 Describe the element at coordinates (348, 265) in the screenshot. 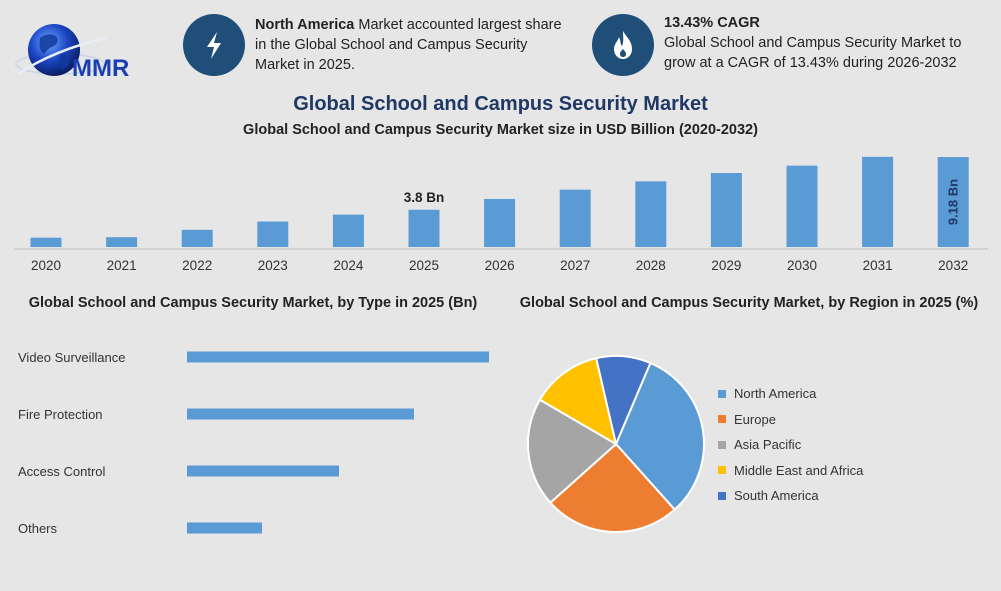

I see `x-tick-label: 2024` at that location.